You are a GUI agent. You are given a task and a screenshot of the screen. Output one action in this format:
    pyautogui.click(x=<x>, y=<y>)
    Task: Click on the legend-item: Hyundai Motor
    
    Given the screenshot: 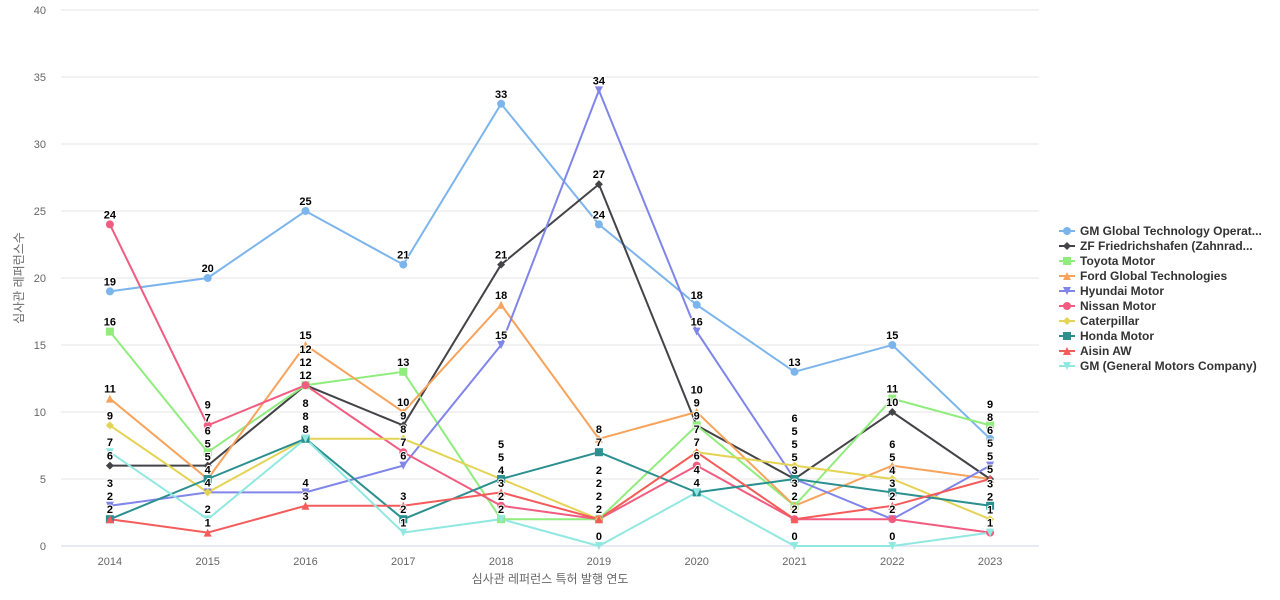 What is the action you would take?
    pyautogui.click(x=1111, y=291)
    